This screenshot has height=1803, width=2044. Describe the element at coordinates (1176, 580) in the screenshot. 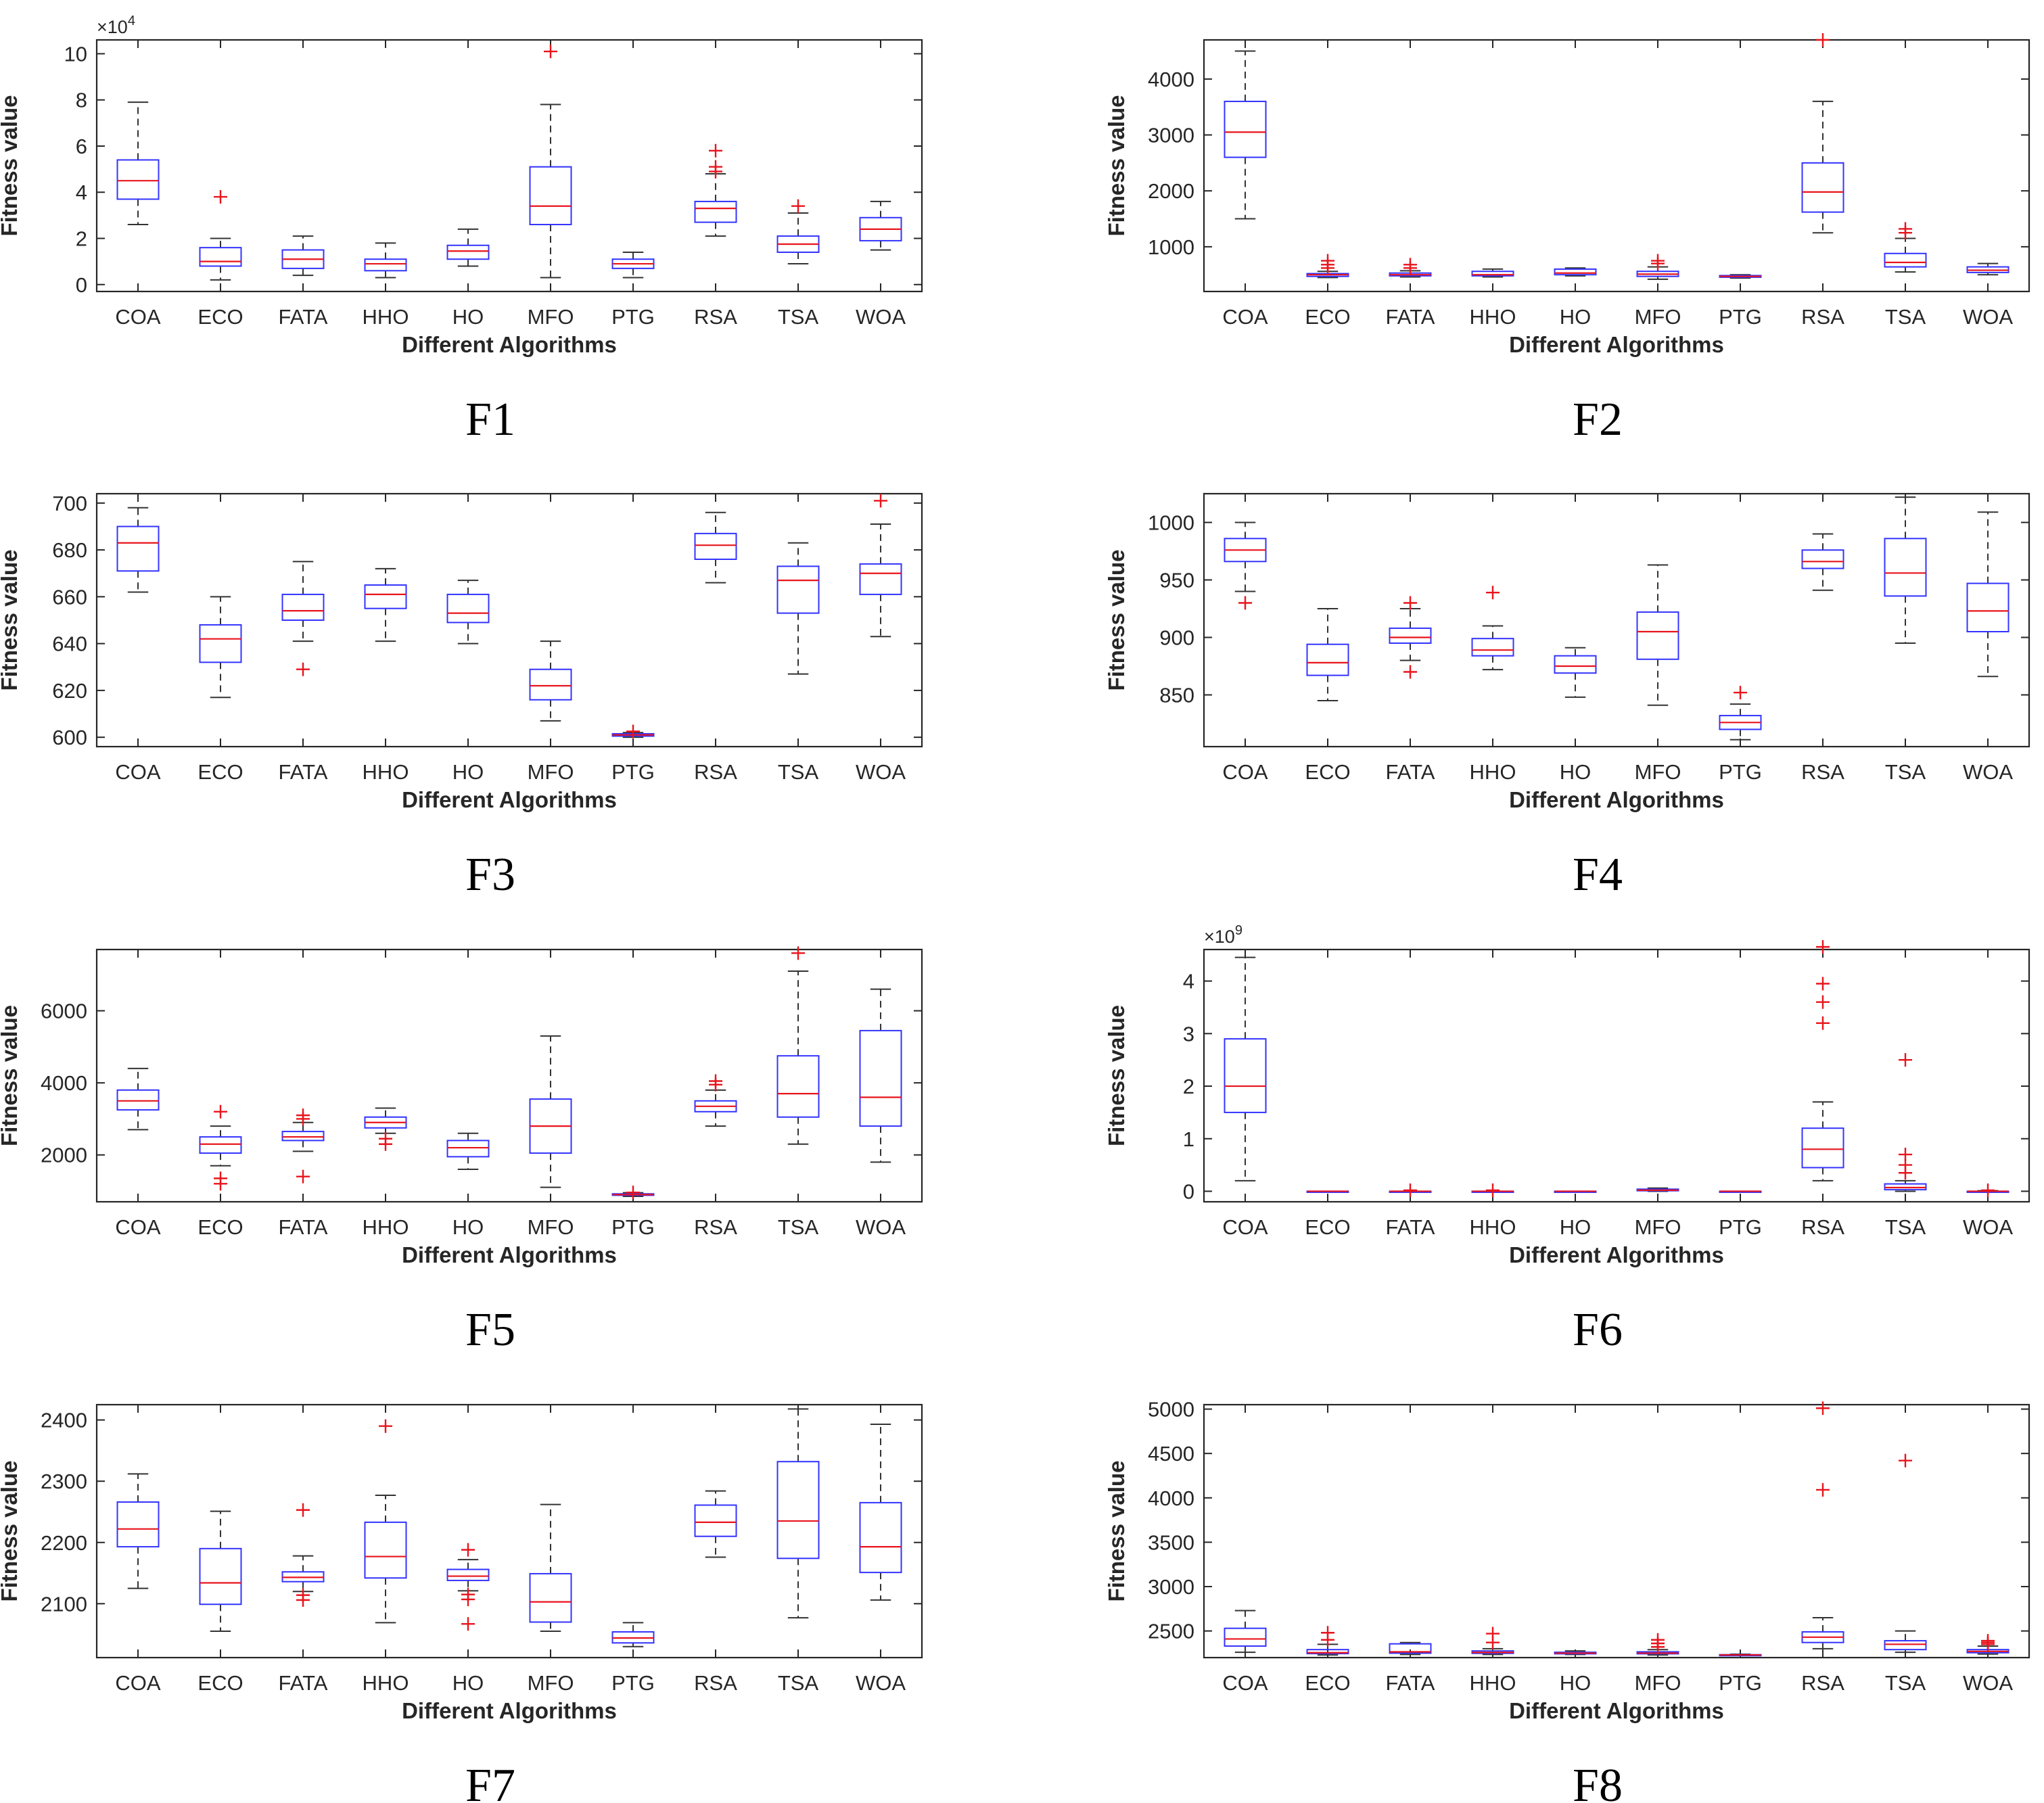

I see `y-tick-label: 950` at that location.